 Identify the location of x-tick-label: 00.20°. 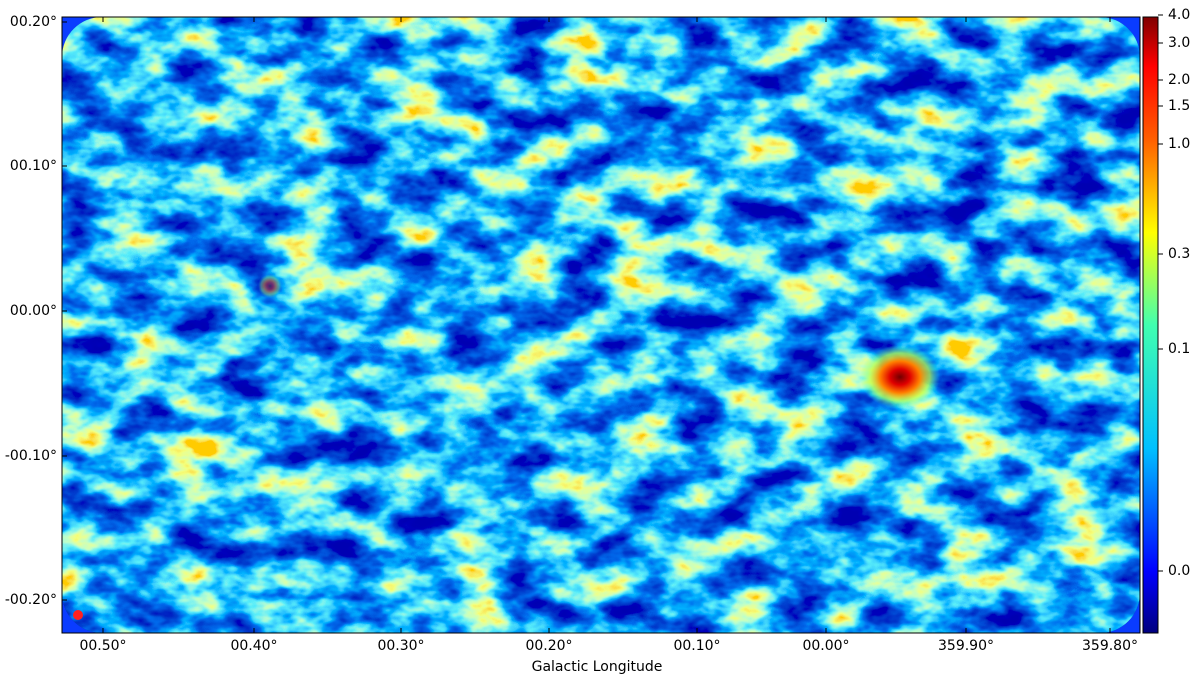
(548, 646).